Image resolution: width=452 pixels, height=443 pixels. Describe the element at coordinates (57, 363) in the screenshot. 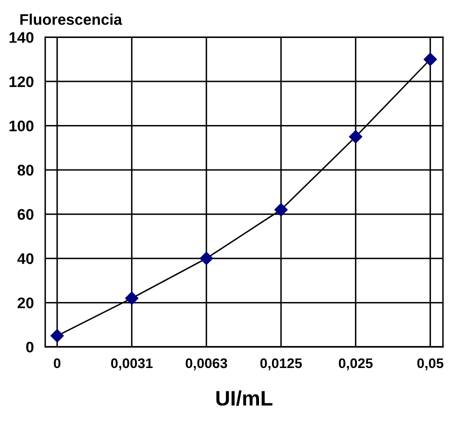

I see `x-tick-label: 0` at that location.